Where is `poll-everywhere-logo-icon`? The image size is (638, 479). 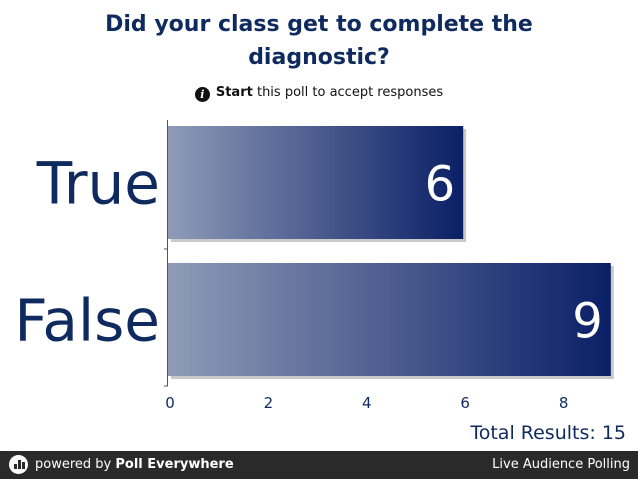
poll-everywhere-logo-icon is located at coordinates (18, 464).